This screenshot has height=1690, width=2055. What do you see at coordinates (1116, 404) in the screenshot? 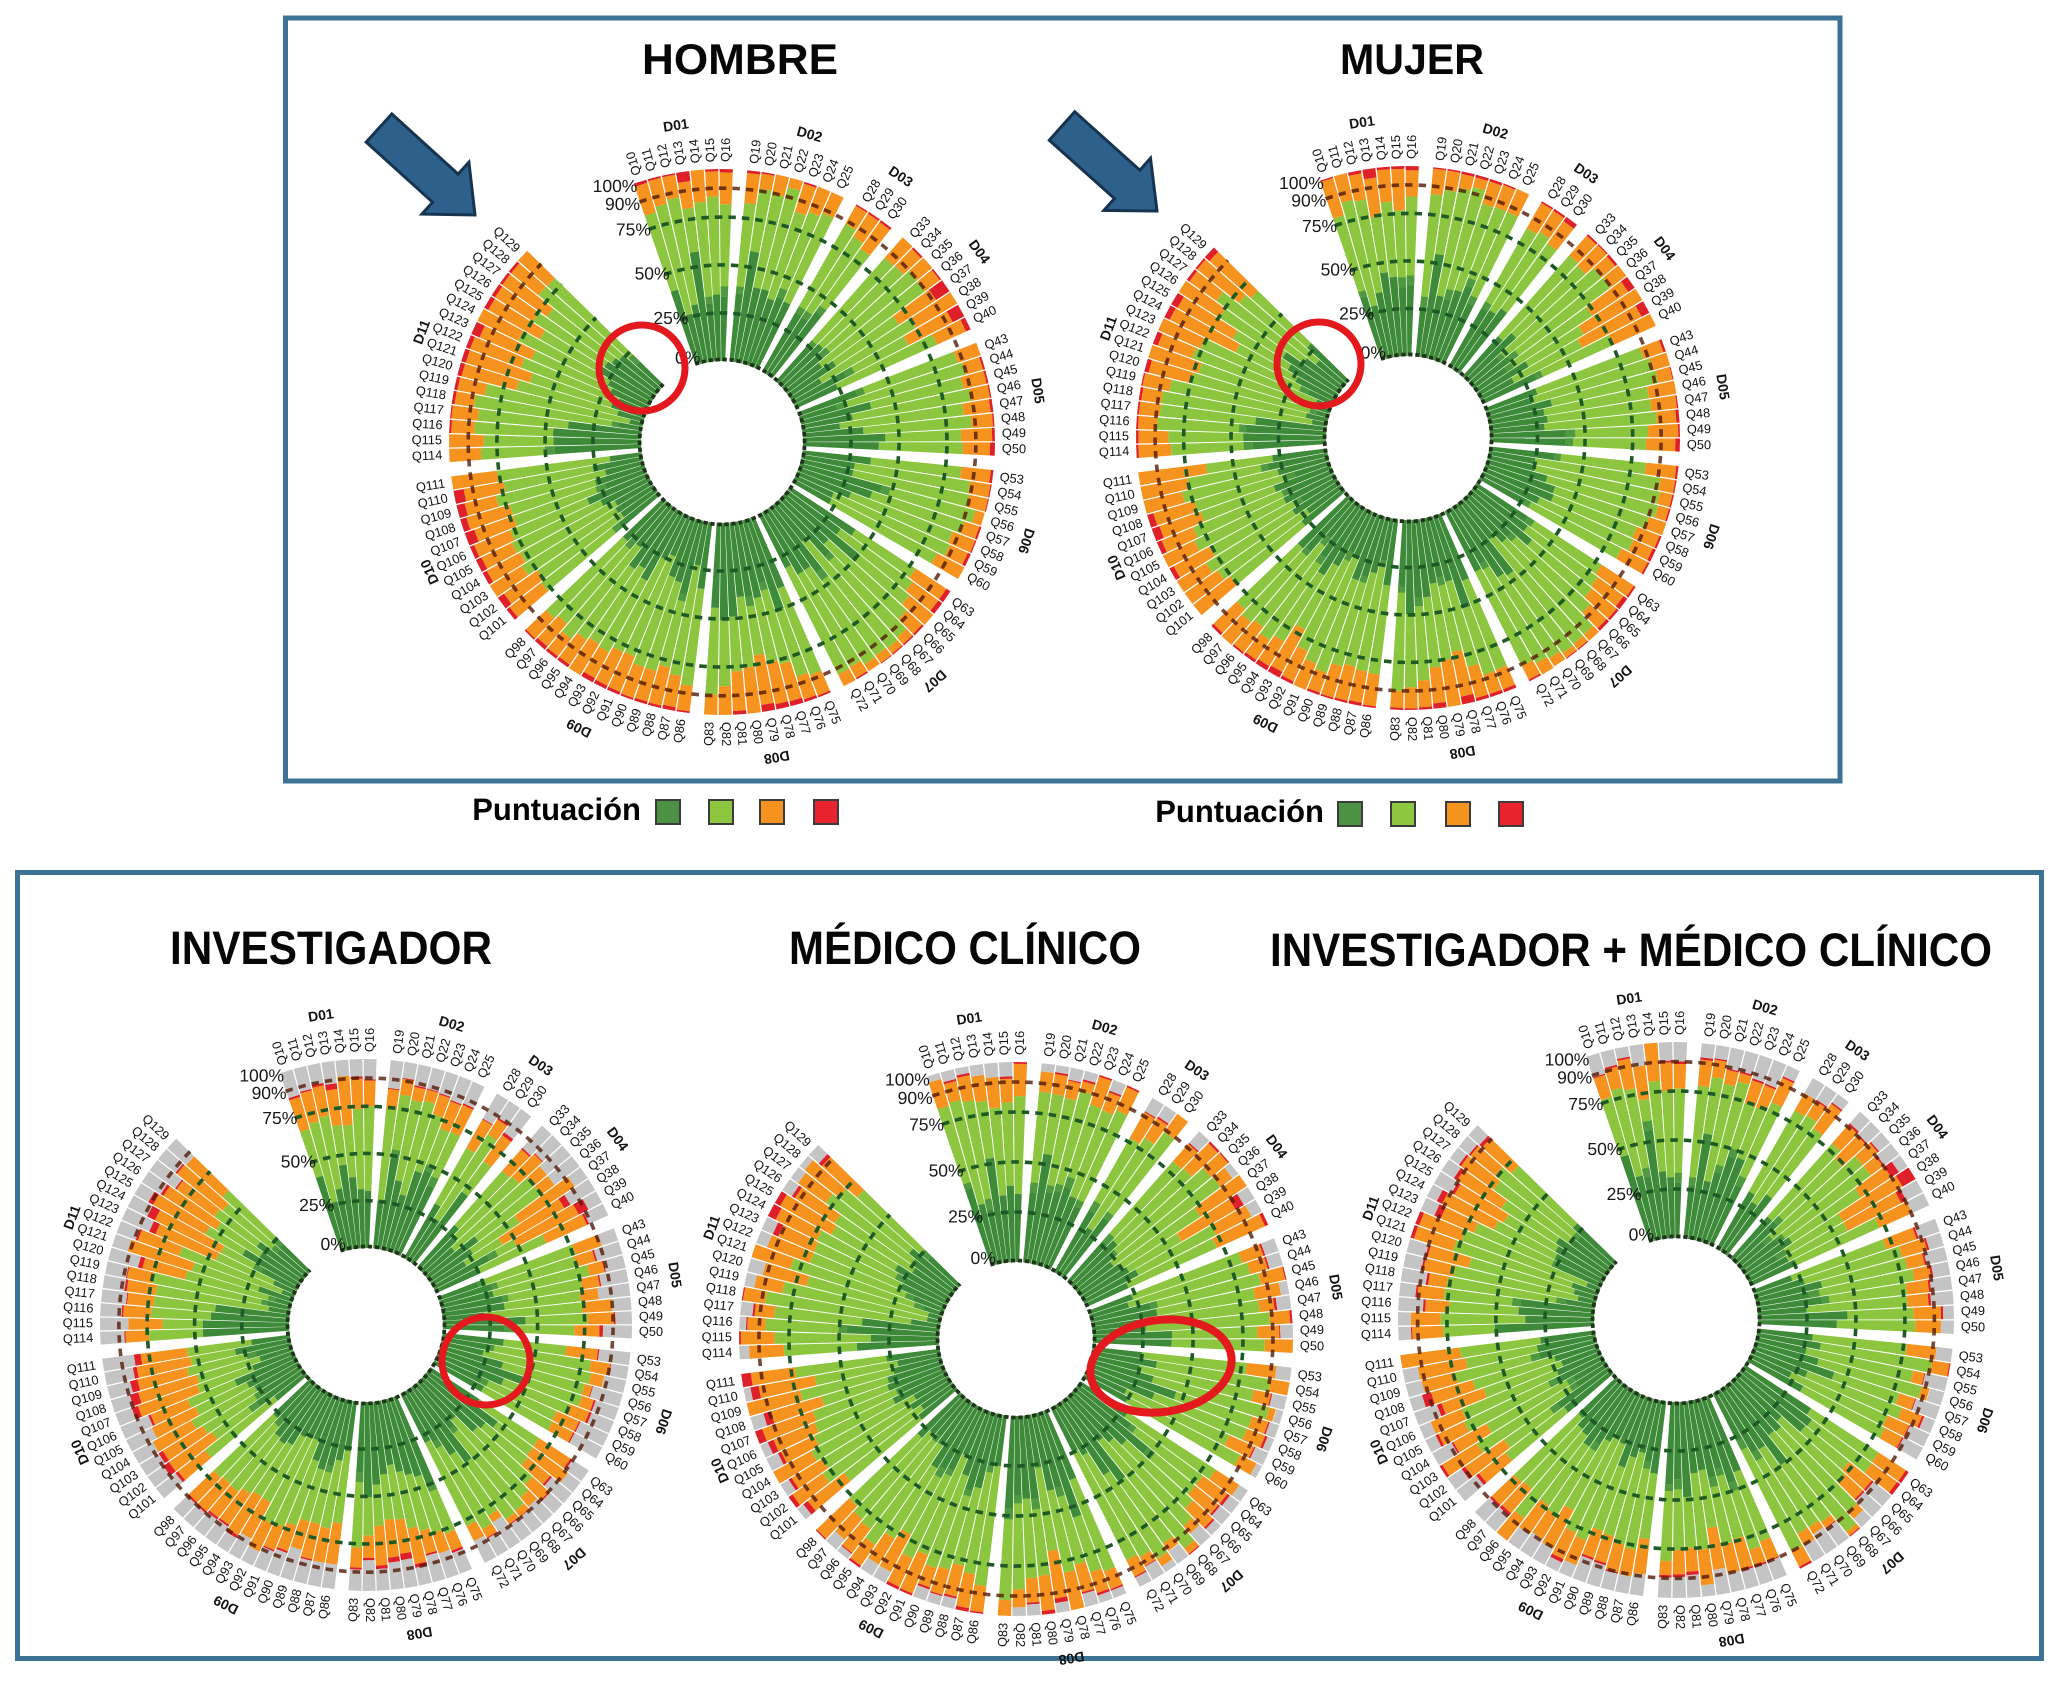
I see `svg-text: Q117` at bounding box center [1116, 404].